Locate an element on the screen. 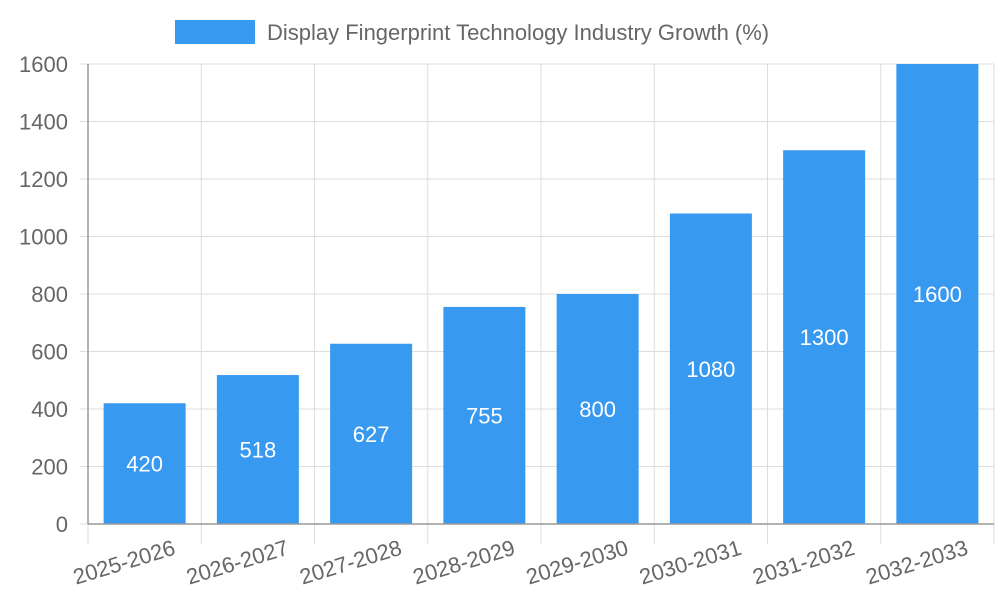  y-tick-label: 1400 is located at coordinates (43, 122).